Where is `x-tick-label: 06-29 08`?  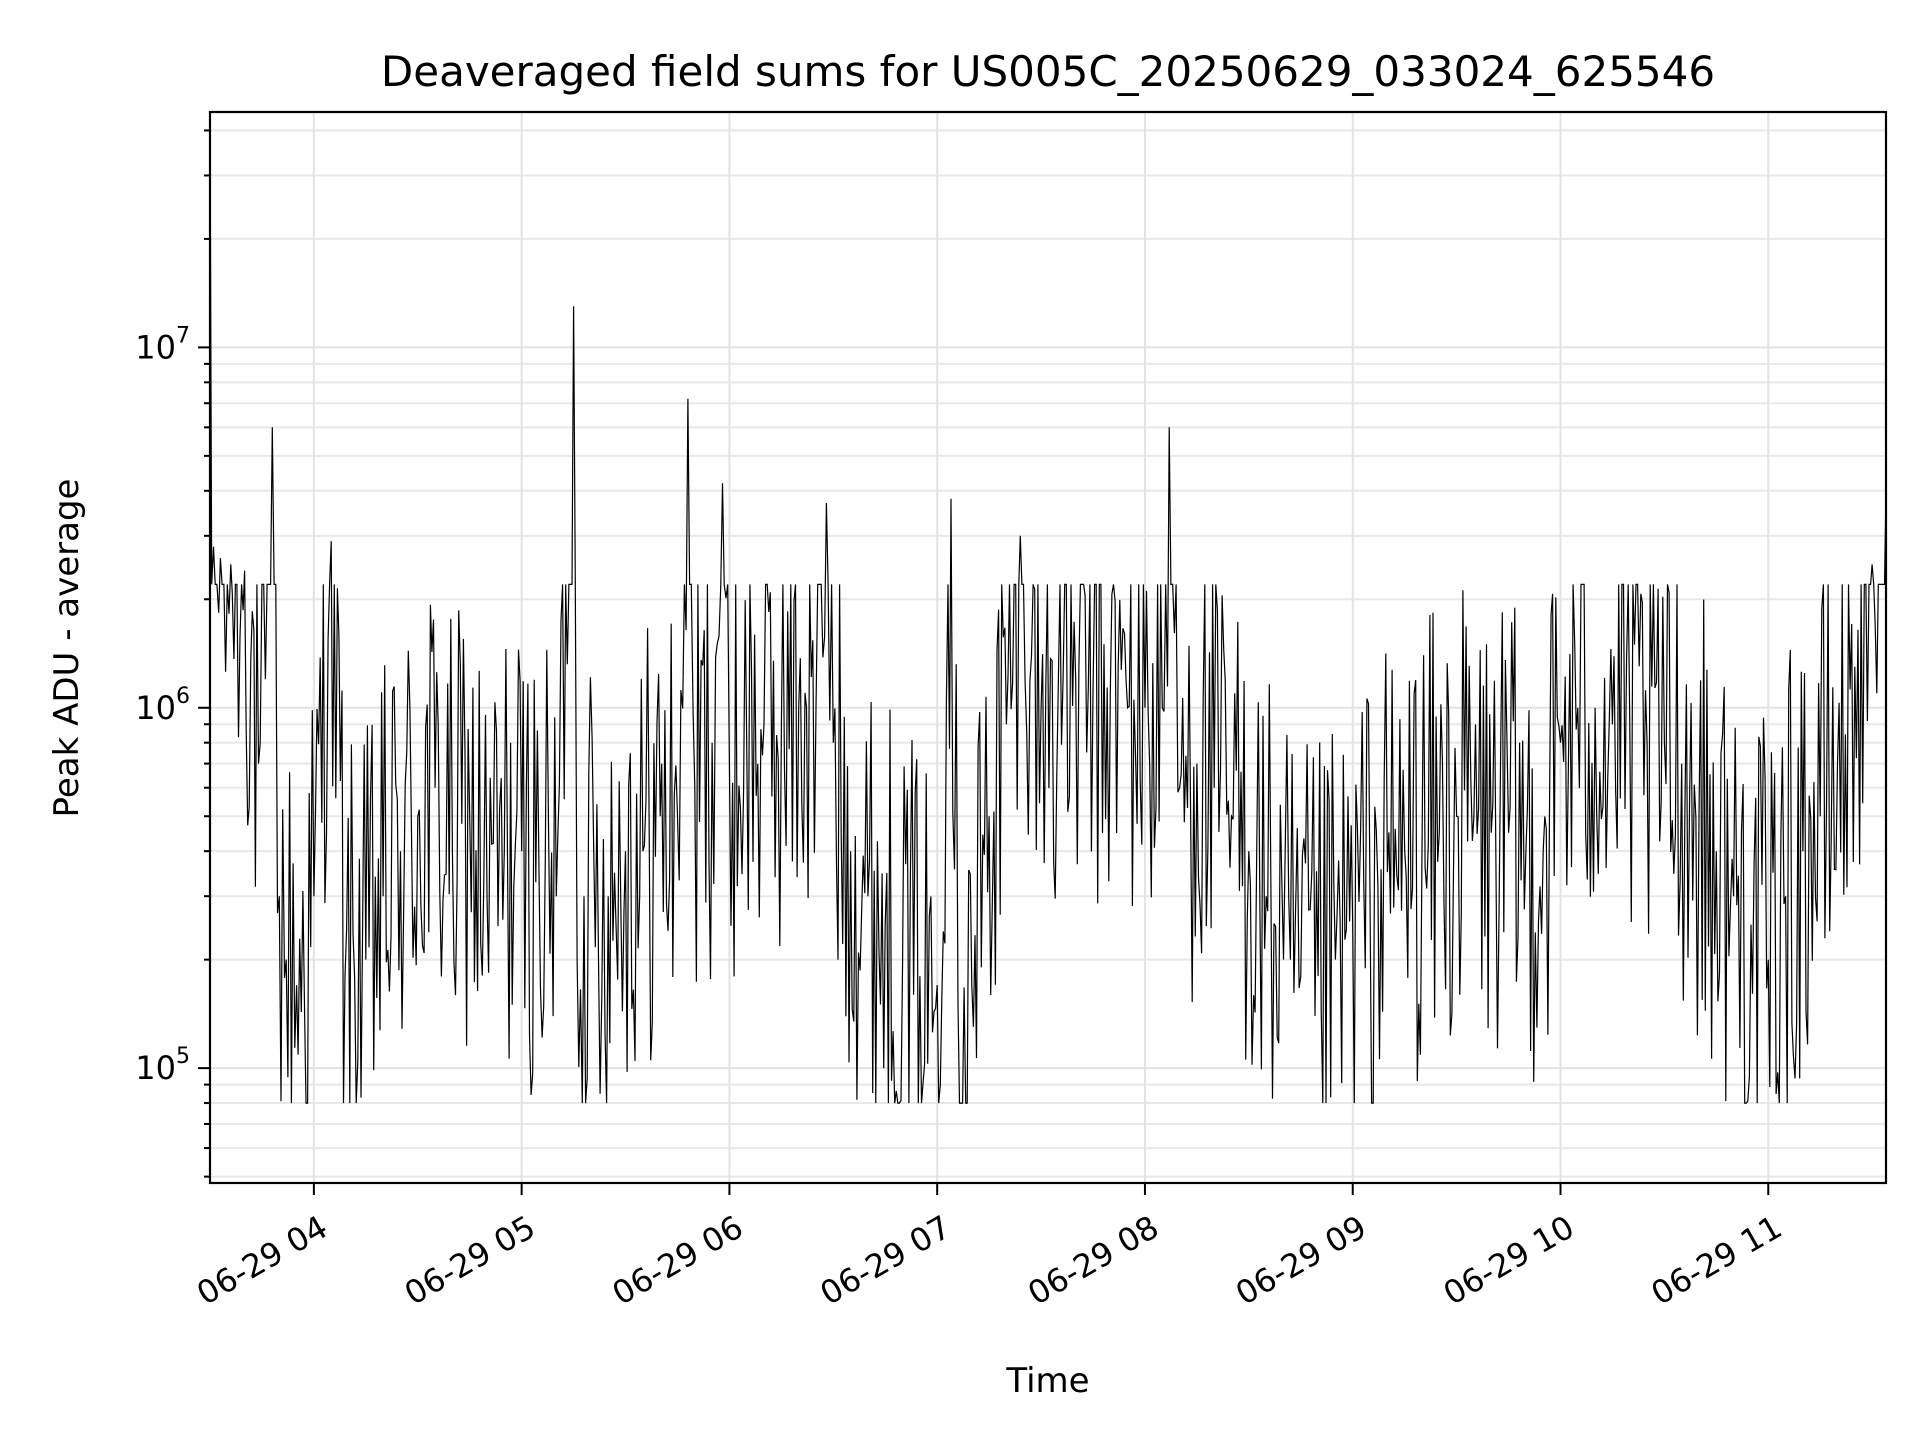
x-tick-label: 06-29 08 is located at coordinates (1093, 1260).